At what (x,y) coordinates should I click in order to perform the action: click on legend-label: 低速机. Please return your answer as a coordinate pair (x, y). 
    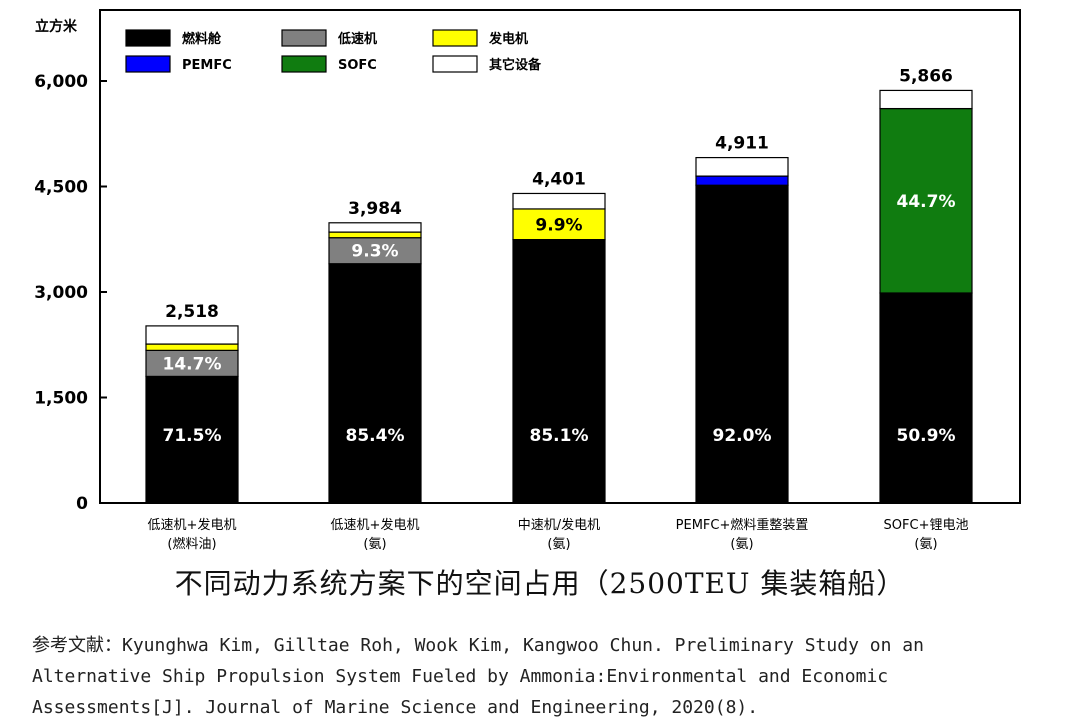
    Looking at the image, I should click on (357, 39).